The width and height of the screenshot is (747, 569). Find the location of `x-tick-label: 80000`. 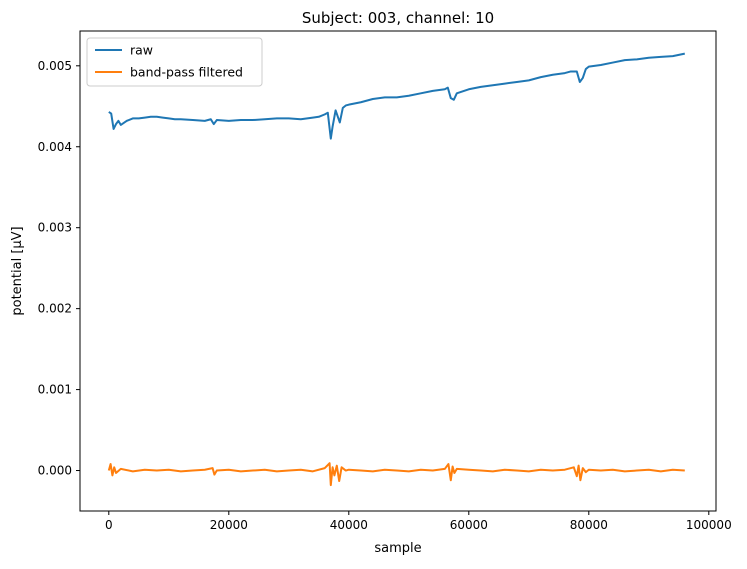

x-tick-label: 80000 is located at coordinates (589, 525).